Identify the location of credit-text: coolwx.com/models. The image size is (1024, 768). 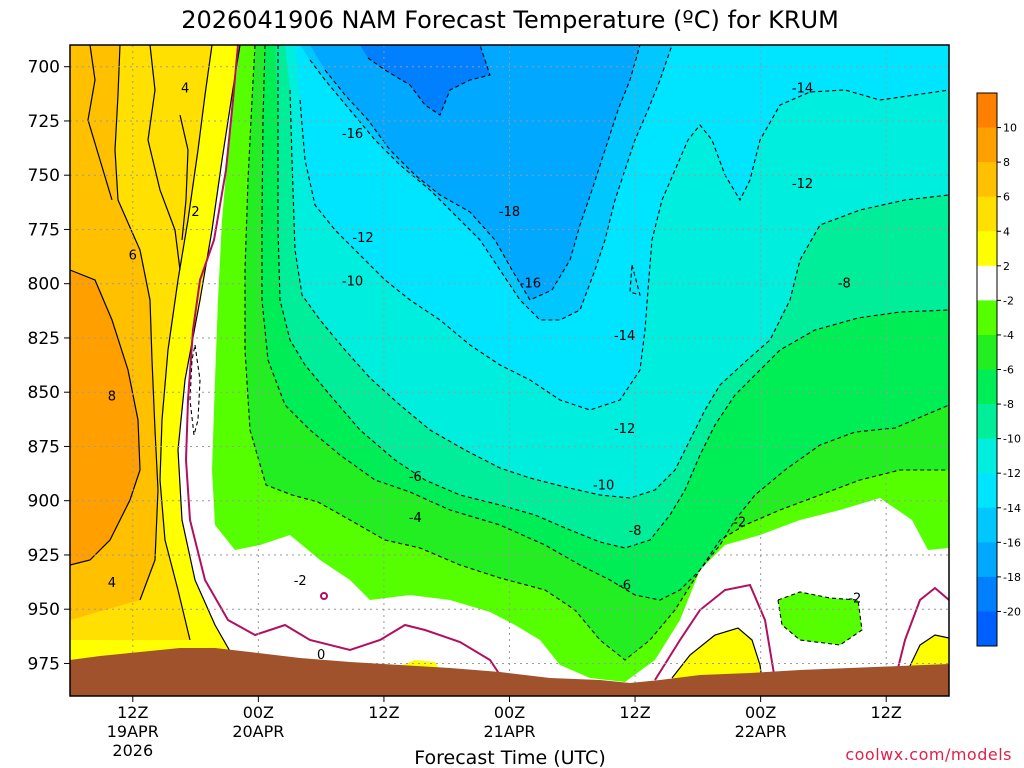
(928, 754).